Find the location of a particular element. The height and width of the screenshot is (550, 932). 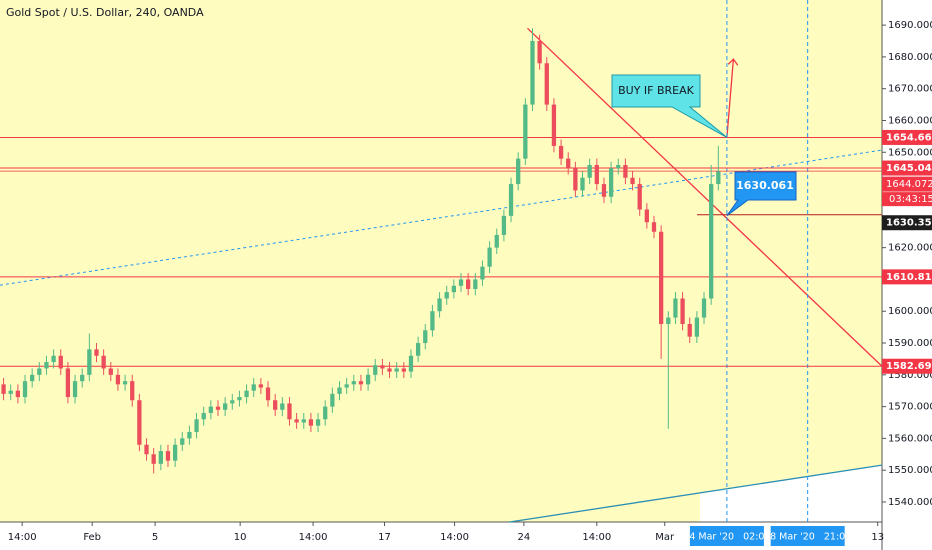

price-box-label: 1630.353 is located at coordinates (909, 223).